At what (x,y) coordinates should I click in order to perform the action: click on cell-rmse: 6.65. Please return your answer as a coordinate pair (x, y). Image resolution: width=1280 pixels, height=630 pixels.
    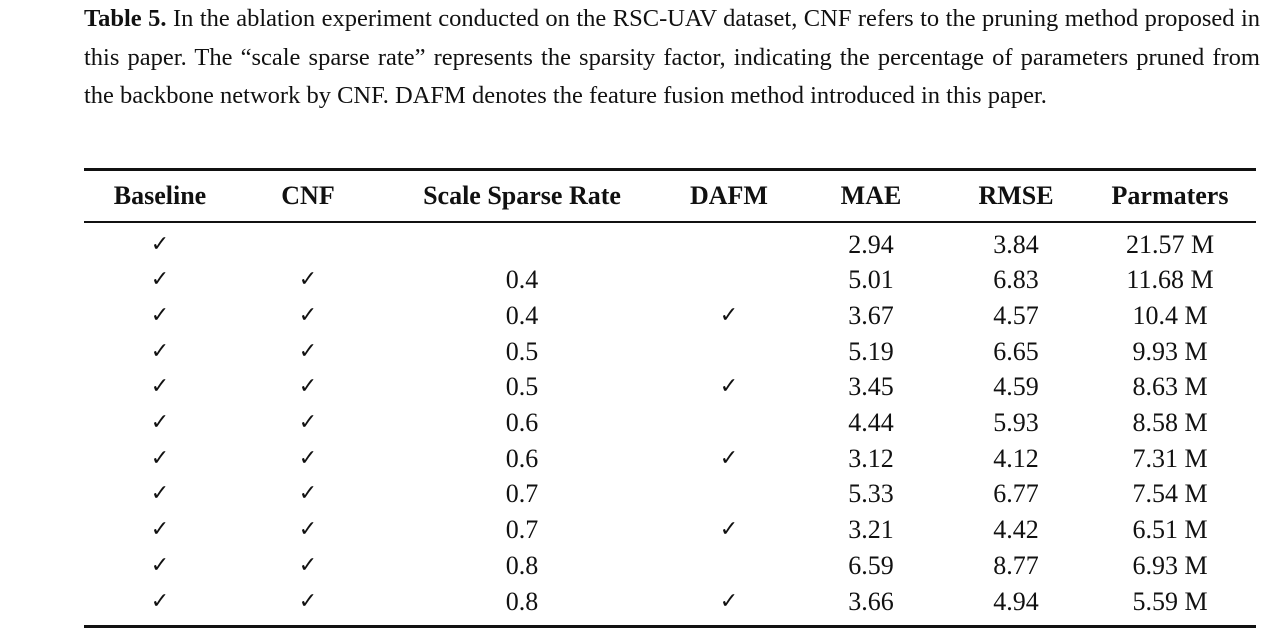
    Looking at the image, I should click on (1016, 351).